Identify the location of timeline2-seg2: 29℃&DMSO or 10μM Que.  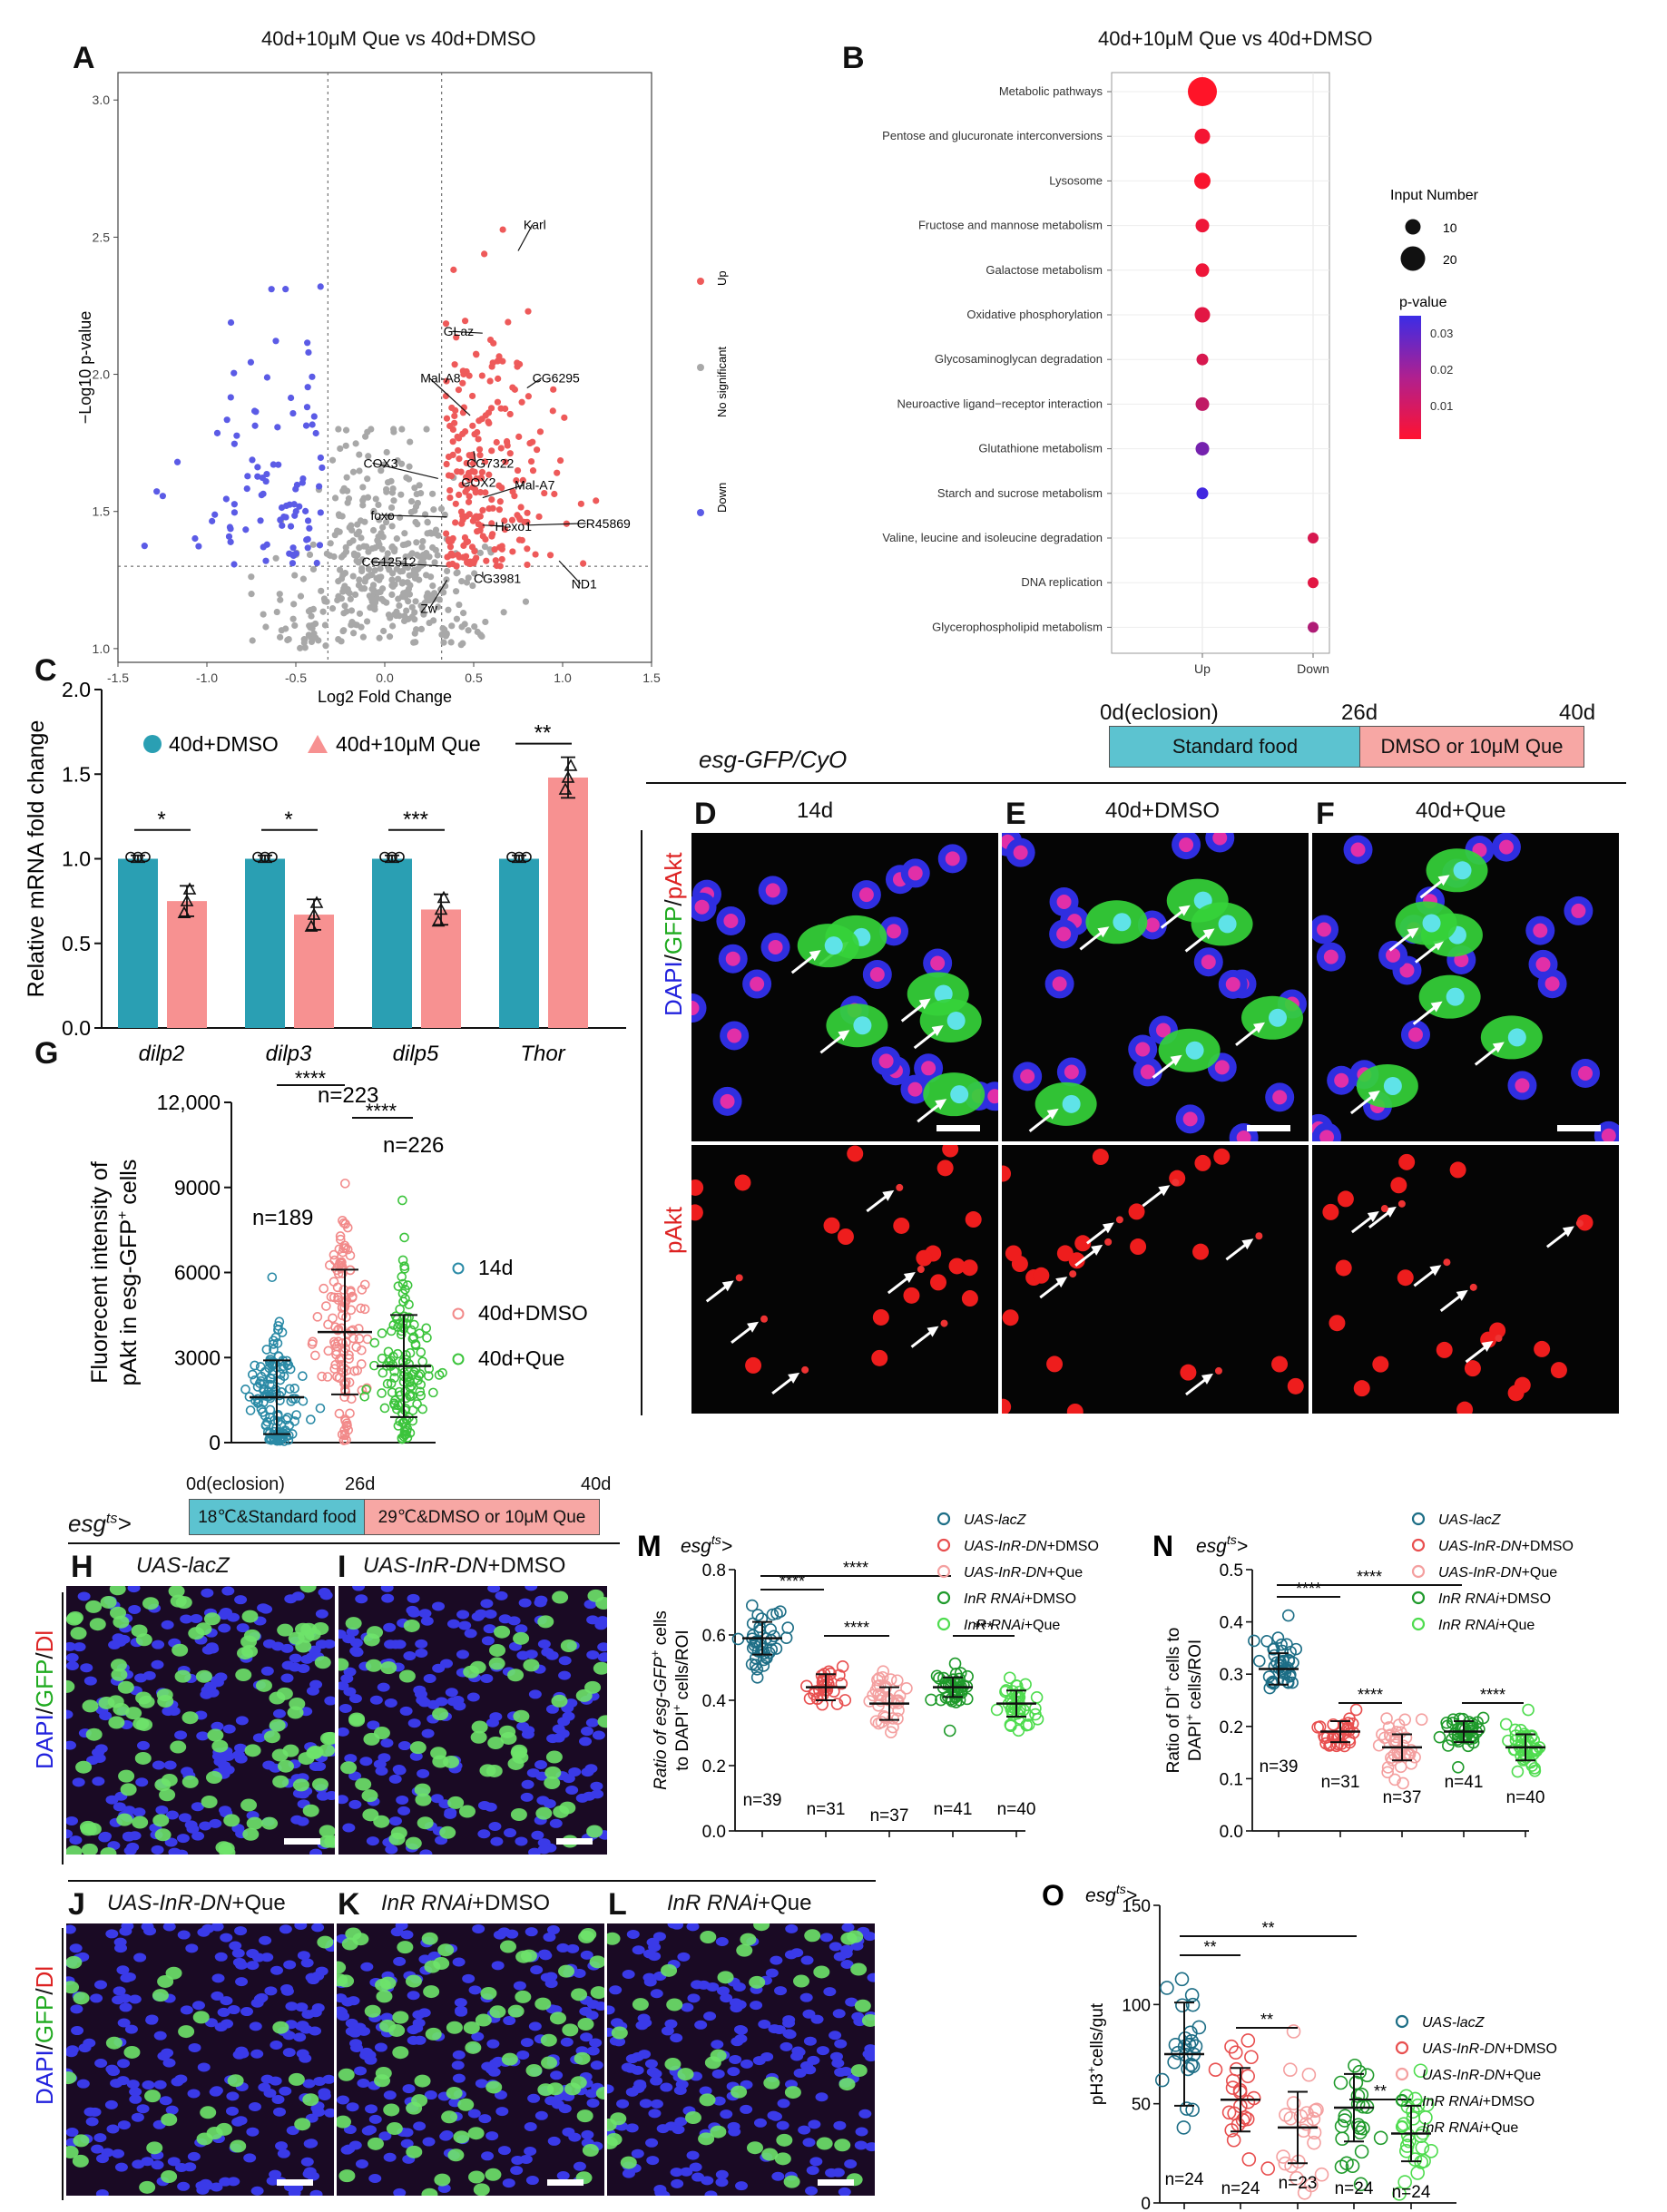
(482, 1517).